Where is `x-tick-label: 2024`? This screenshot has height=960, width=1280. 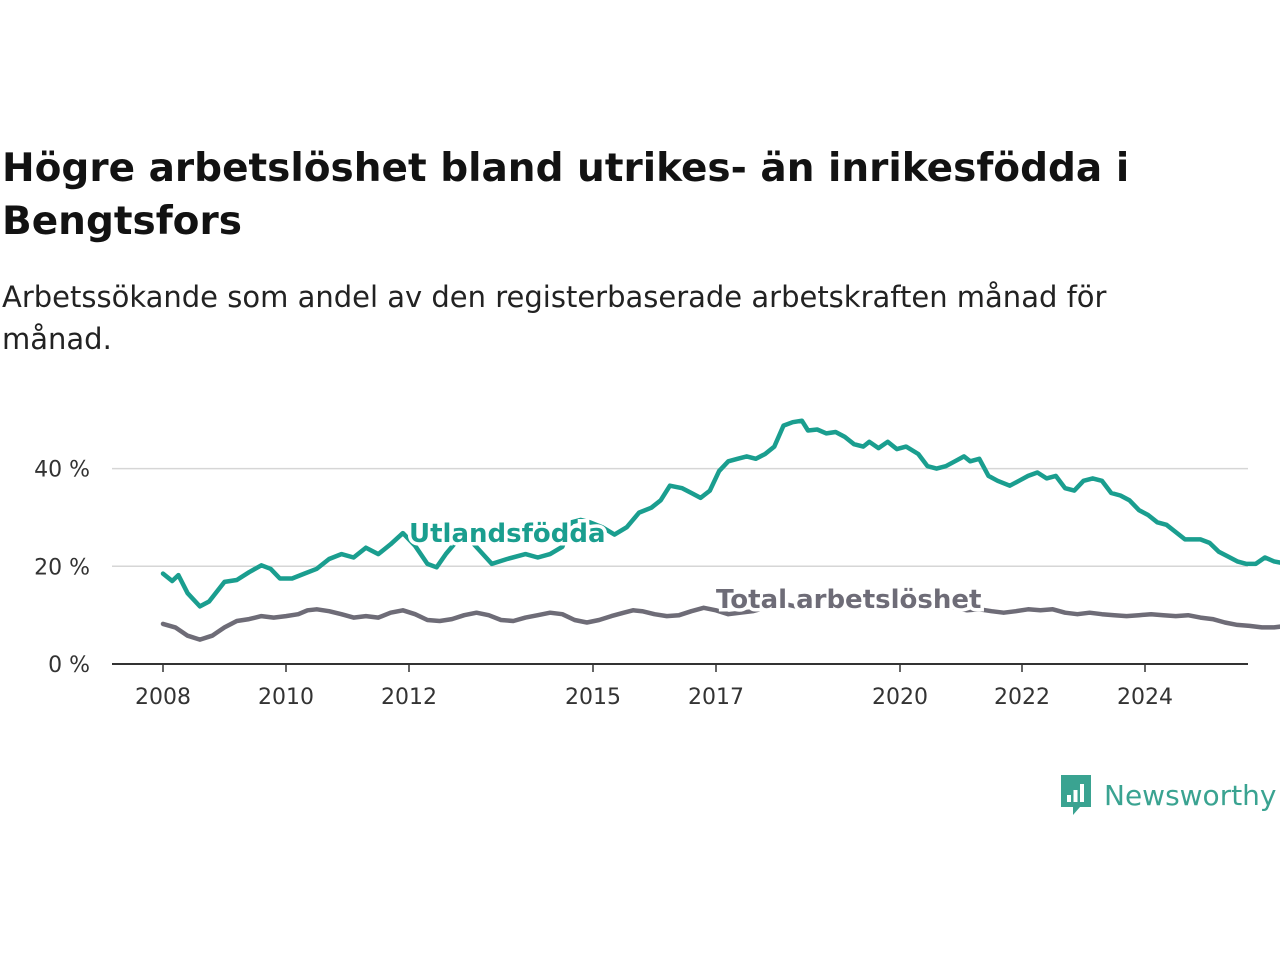 x-tick-label: 2024 is located at coordinates (1145, 697).